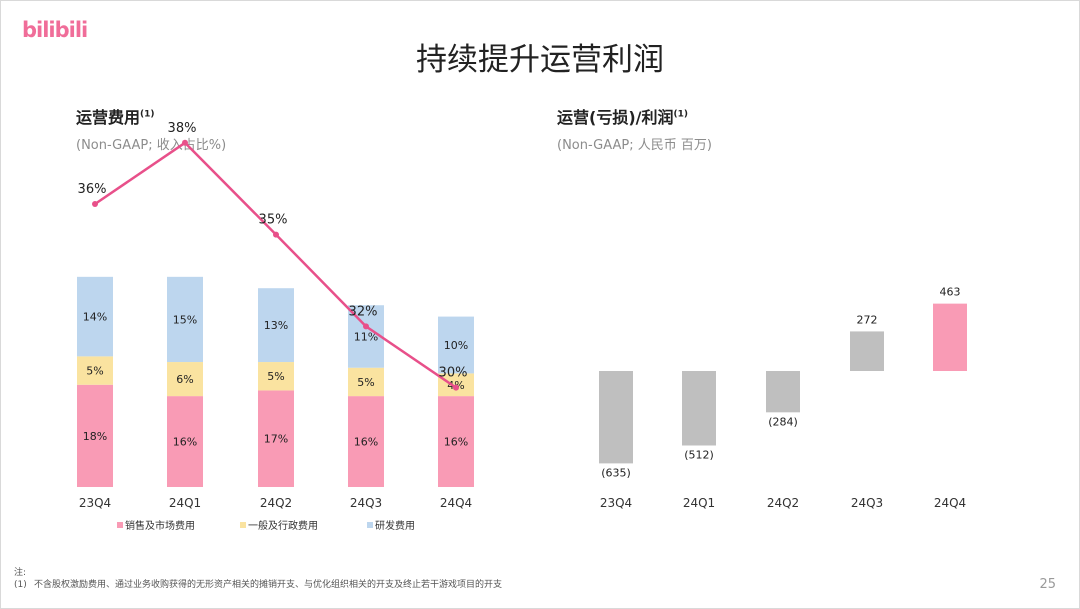  I want to click on right-title-text: 运营(亏损)/利润, so click(615, 117).